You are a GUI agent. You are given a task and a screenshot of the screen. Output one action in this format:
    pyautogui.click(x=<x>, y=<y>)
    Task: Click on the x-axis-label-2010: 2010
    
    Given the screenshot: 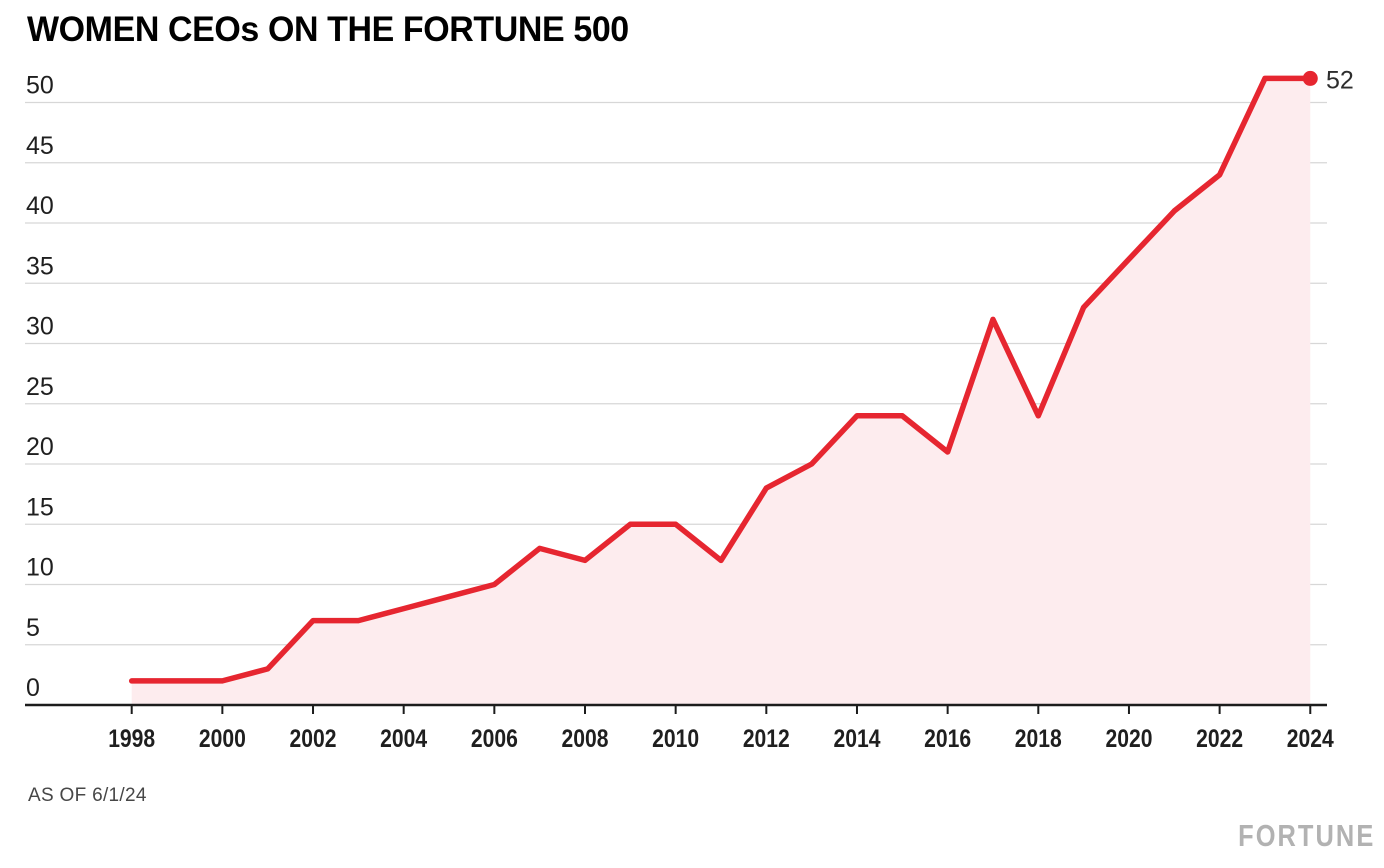 What is the action you would take?
    pyautogui.click(x=675, y=739)
    